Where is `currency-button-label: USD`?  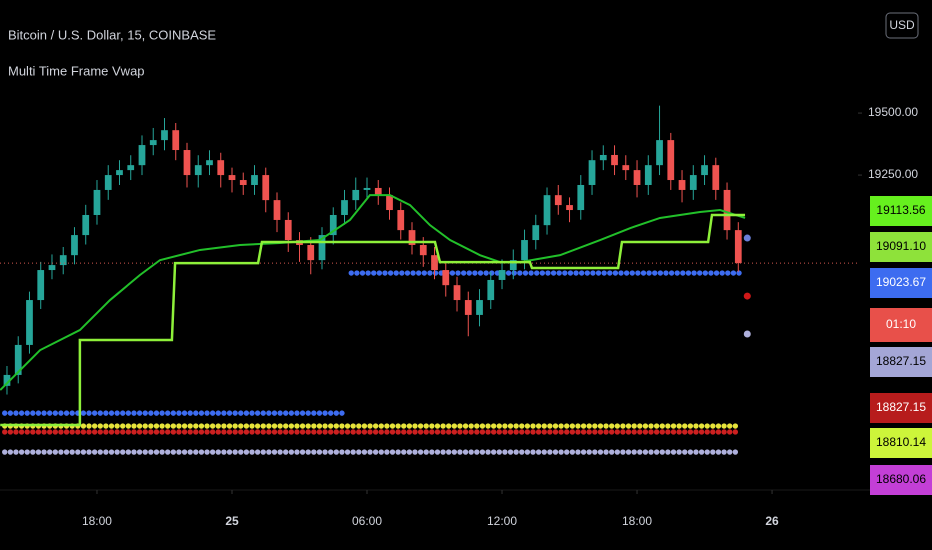 currency-button-label: USD is located at coordinates (902, 25).